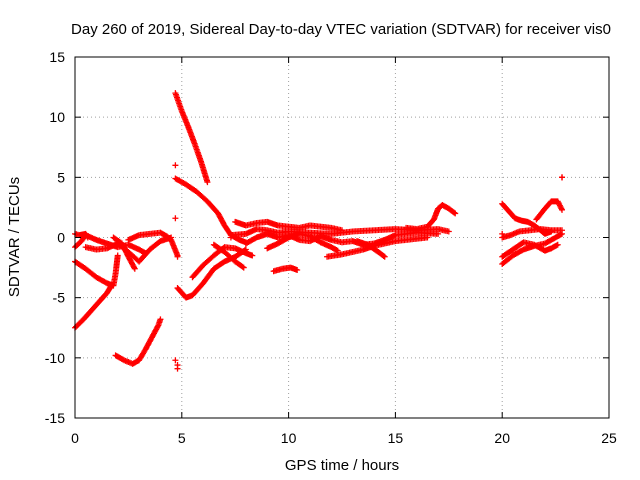 Image resolution: width=640 pixels, height=480 pixels. I want to click on y-tick-label: -5, so click(59, 298).